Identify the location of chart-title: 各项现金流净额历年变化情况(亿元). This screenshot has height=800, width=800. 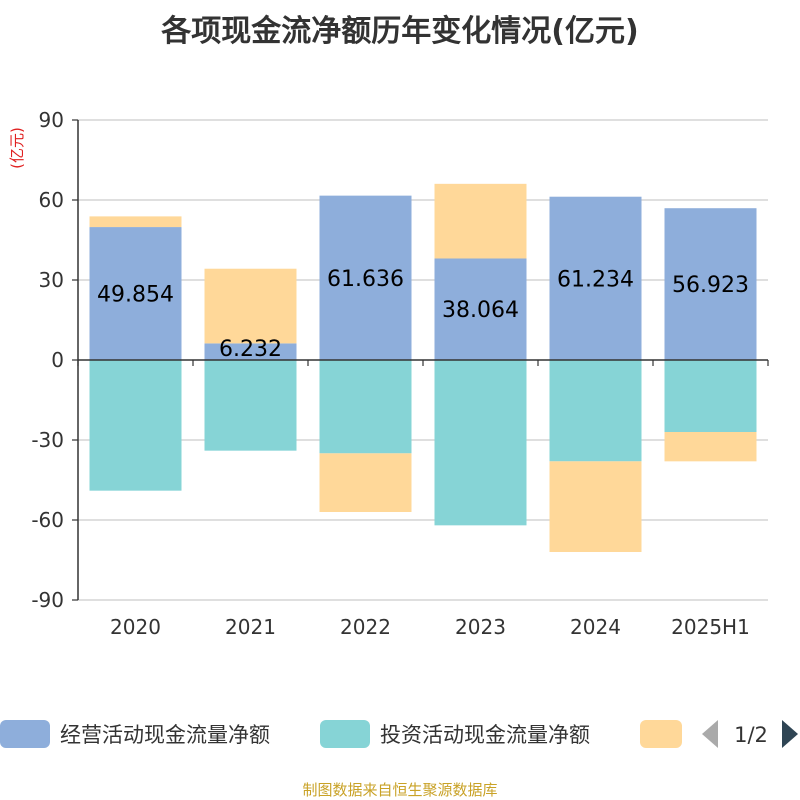
(400, 31).